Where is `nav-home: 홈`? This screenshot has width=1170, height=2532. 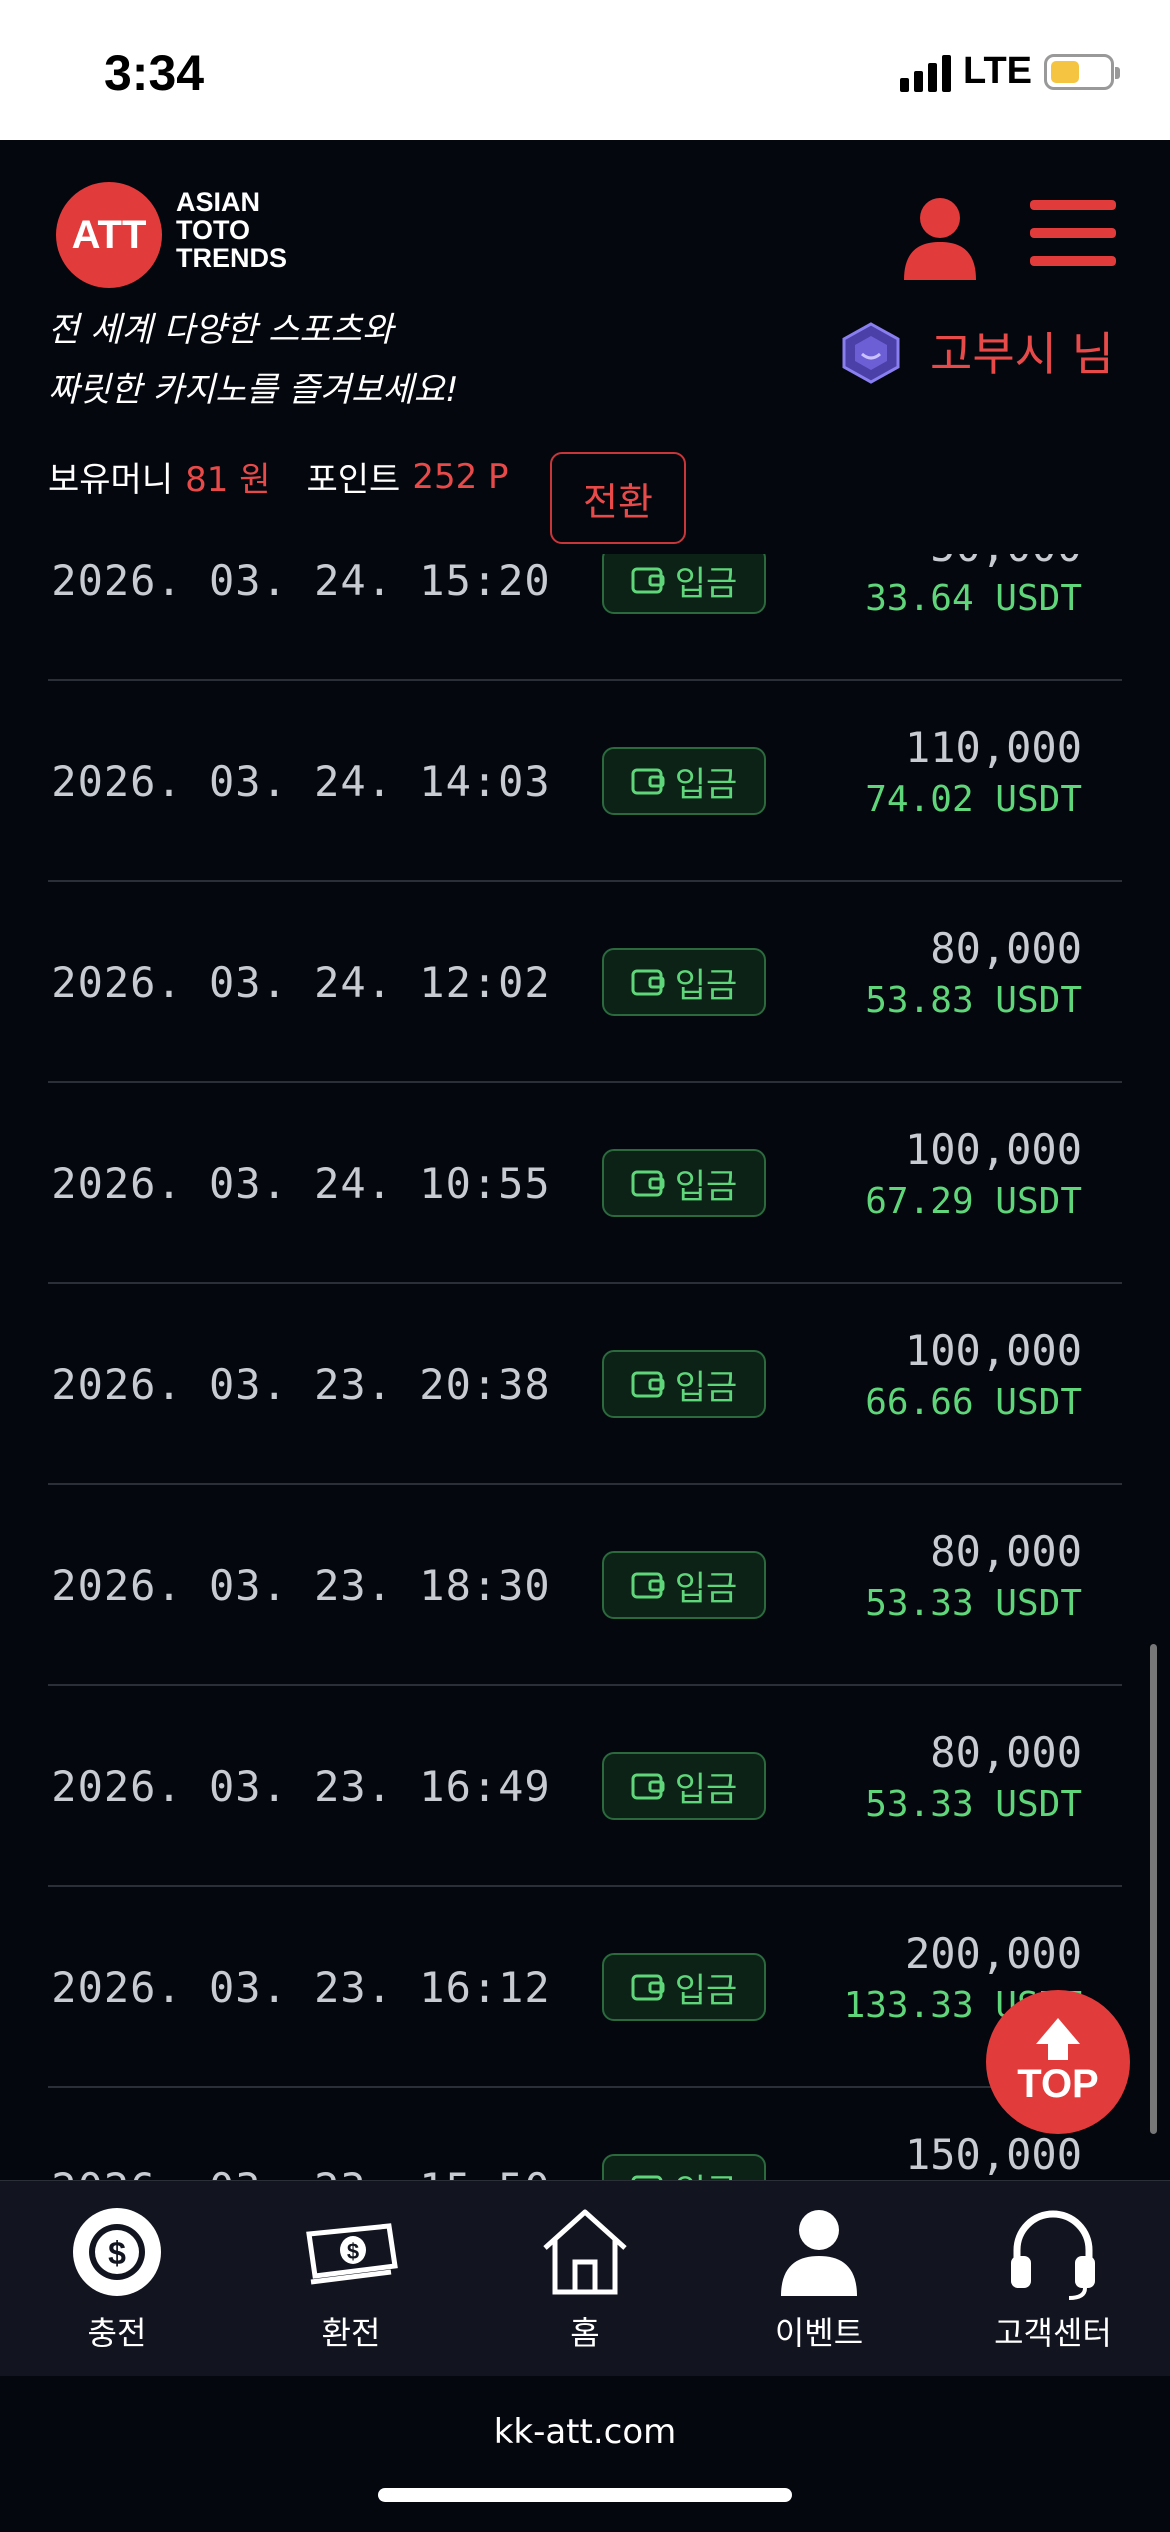
nav-home: 홈 is located at coordinates (585, 2279).